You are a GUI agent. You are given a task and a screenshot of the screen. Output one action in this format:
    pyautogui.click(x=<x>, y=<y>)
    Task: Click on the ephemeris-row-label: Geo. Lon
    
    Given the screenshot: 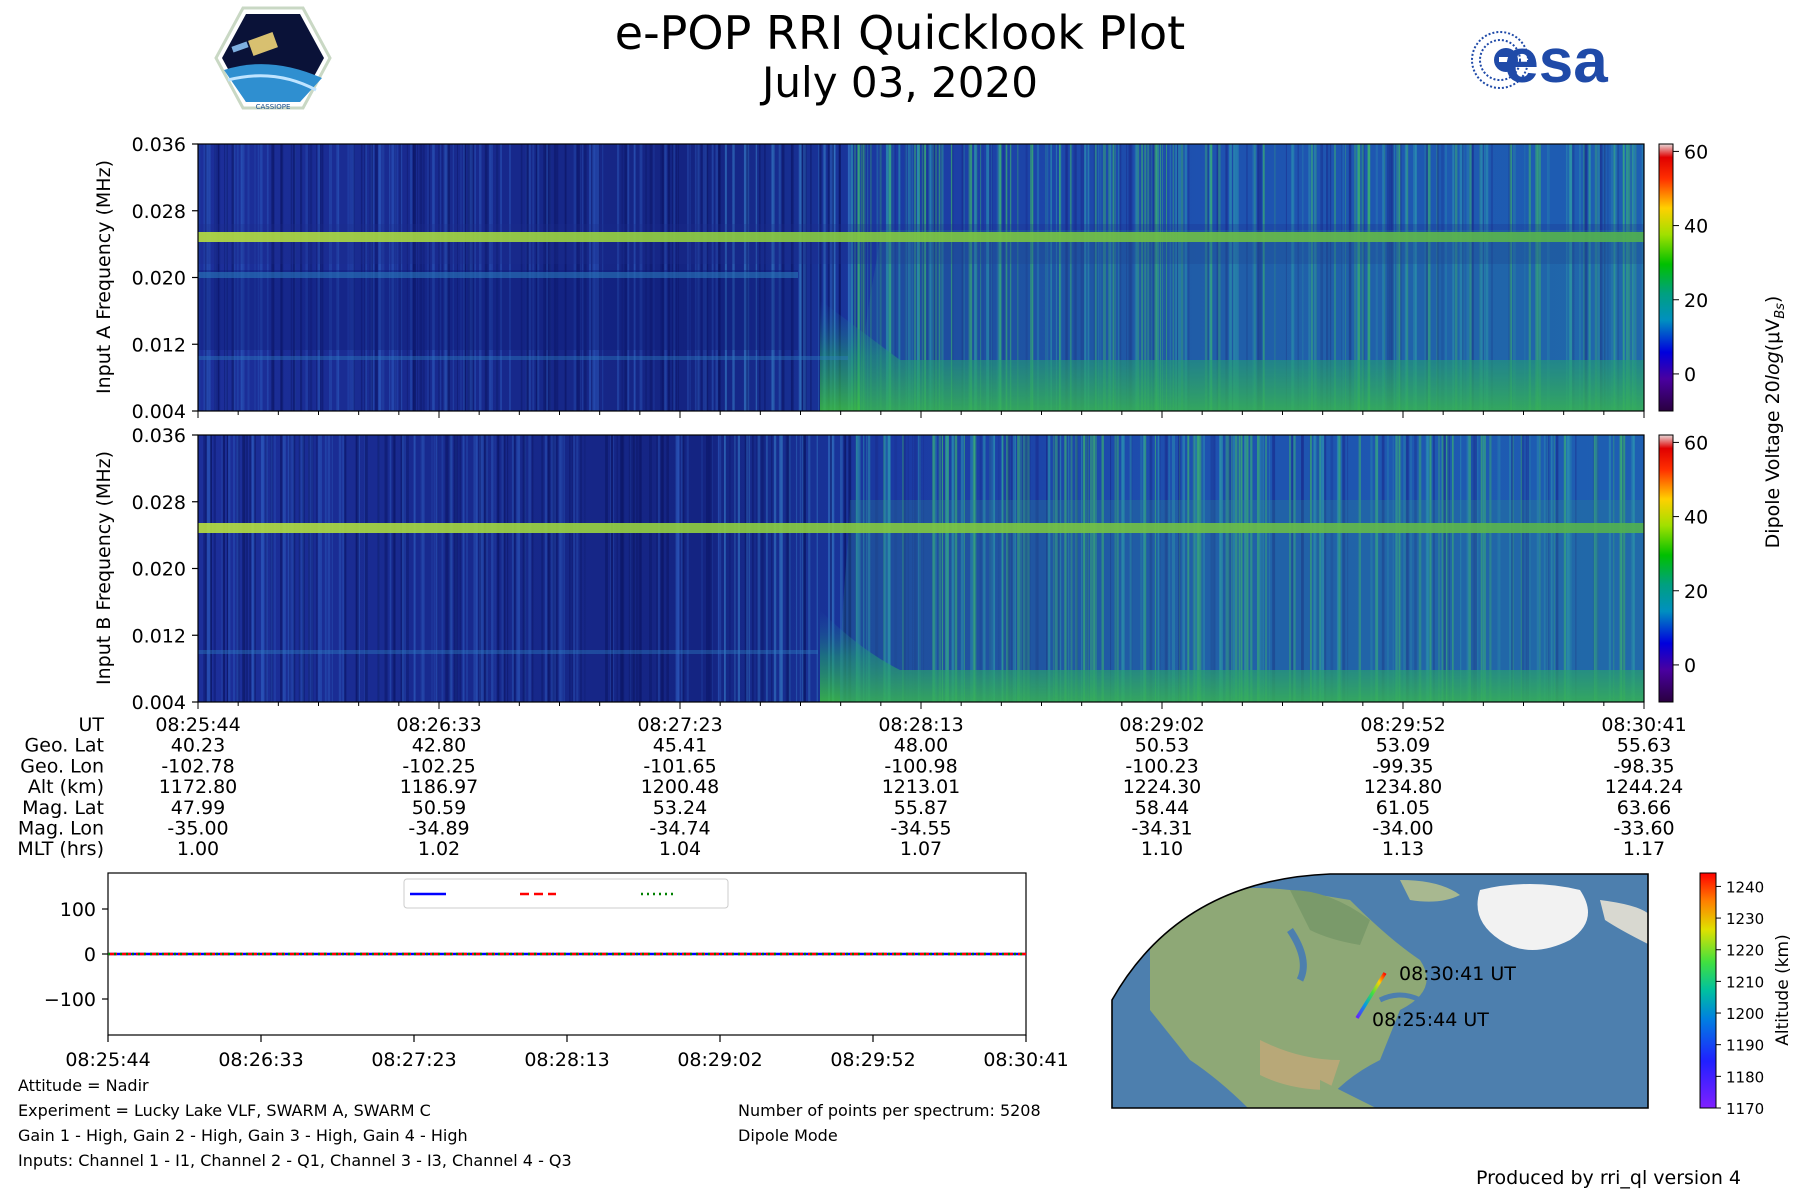 What is the action you would take?
    pyautogui.click(x=62, y=766)
    